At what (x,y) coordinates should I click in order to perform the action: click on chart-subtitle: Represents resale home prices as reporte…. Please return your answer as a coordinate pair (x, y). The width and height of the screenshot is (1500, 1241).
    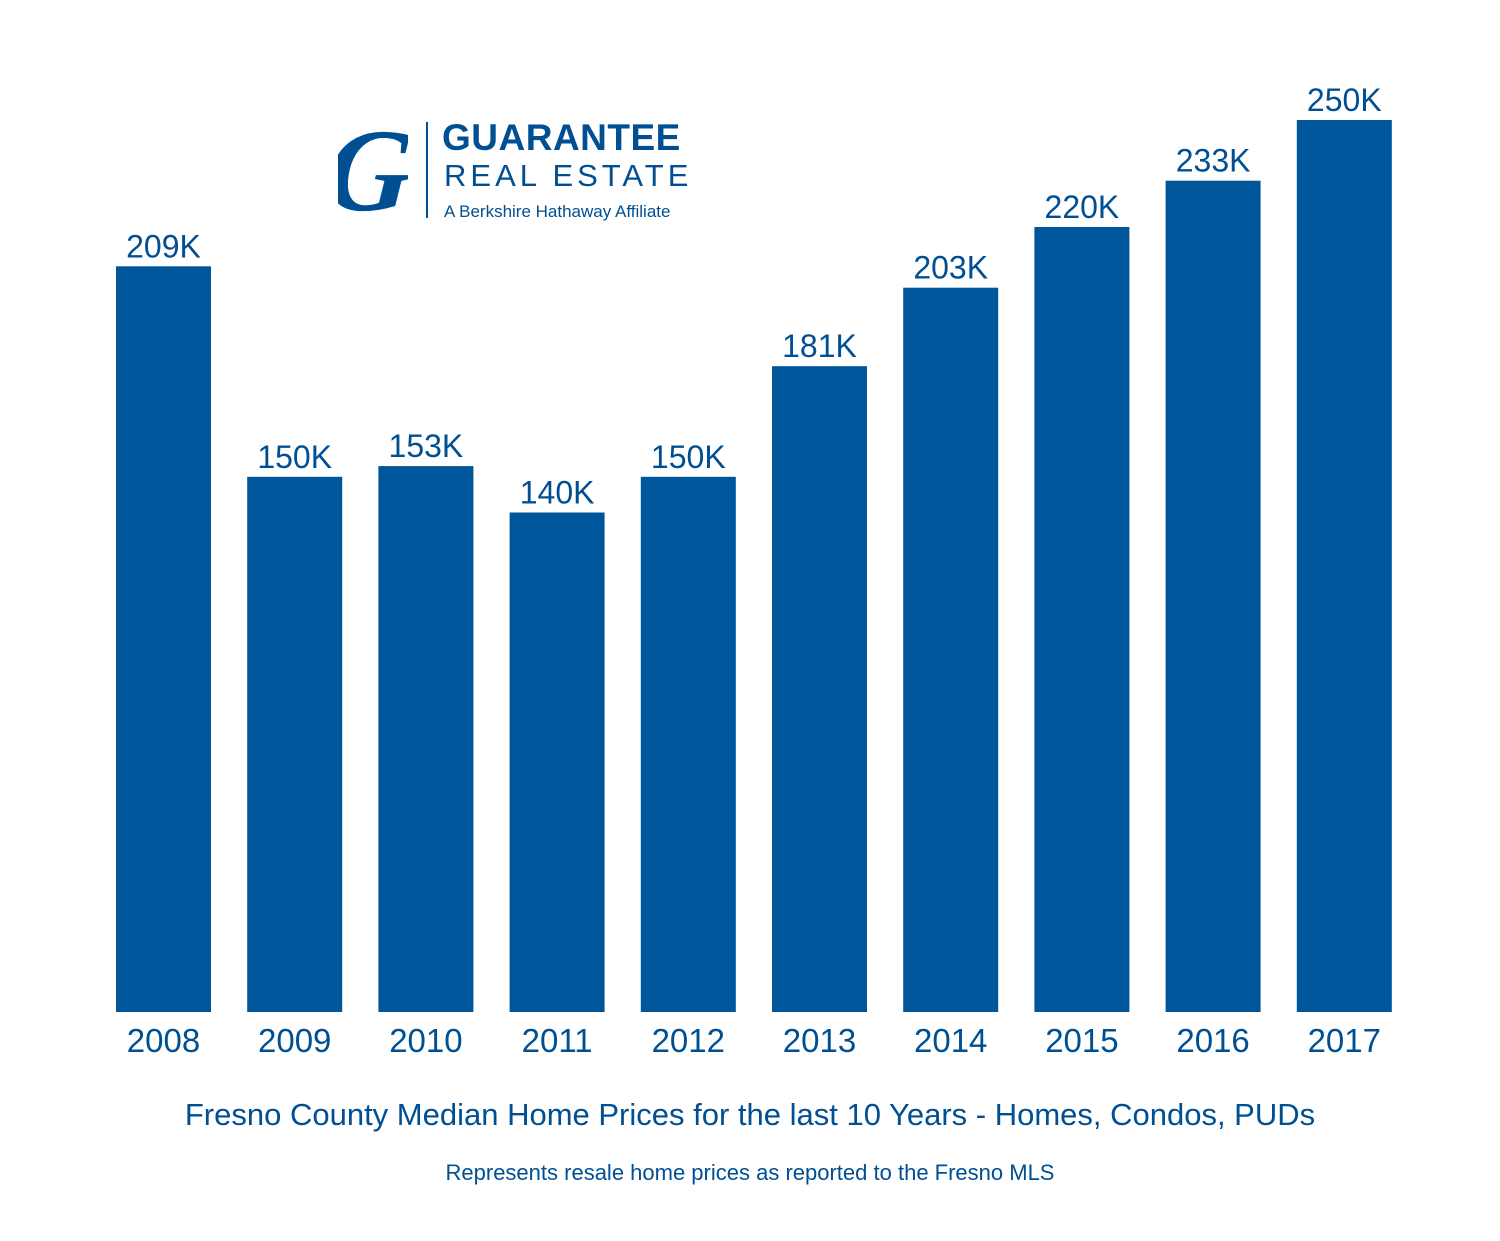
    Looking at the image, I should click on (750, 1172).